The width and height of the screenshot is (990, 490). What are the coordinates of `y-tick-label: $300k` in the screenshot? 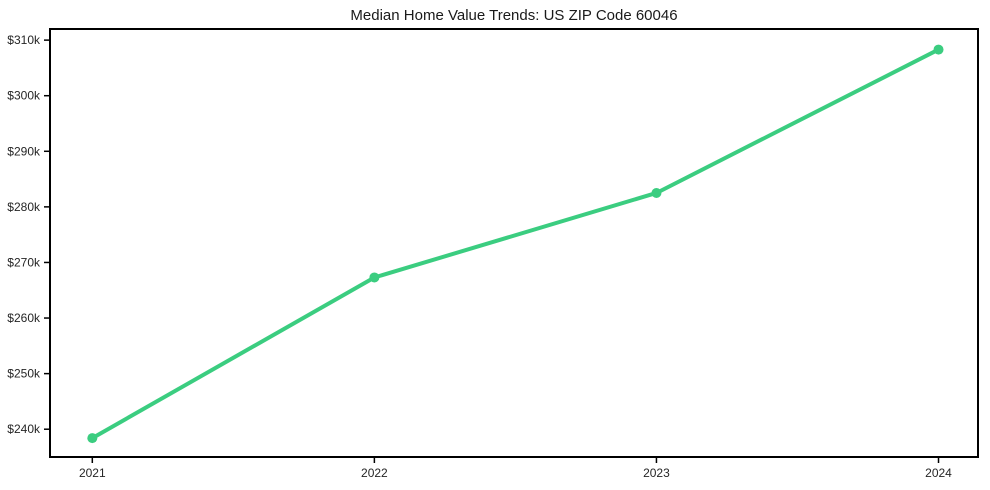 It's located at (24, 96).